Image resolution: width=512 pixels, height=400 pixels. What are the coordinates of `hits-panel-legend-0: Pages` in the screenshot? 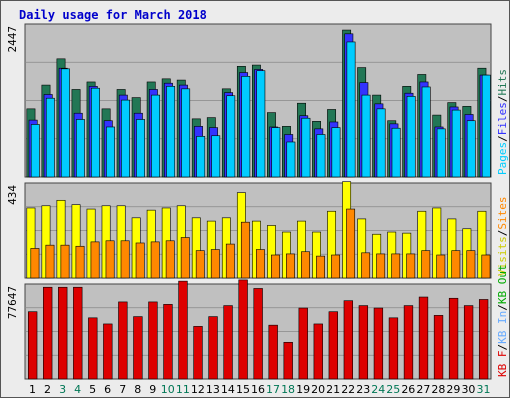 It's located at (502, 158).